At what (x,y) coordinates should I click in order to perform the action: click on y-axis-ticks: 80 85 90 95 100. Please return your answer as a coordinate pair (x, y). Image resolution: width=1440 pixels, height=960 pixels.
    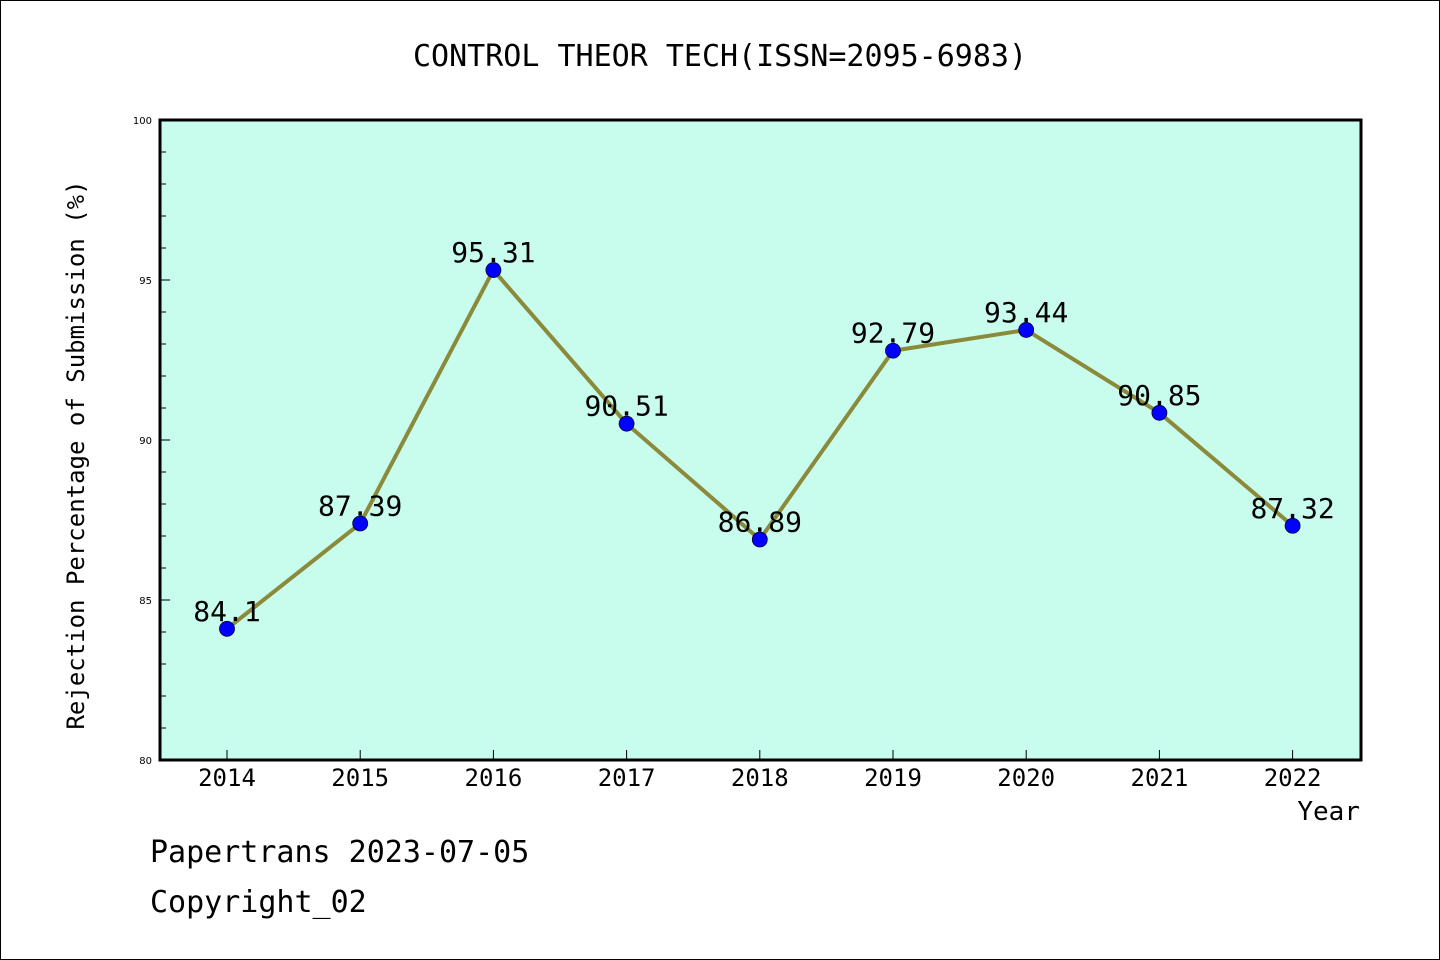
    Looking at the image, I should click on (151, 441).